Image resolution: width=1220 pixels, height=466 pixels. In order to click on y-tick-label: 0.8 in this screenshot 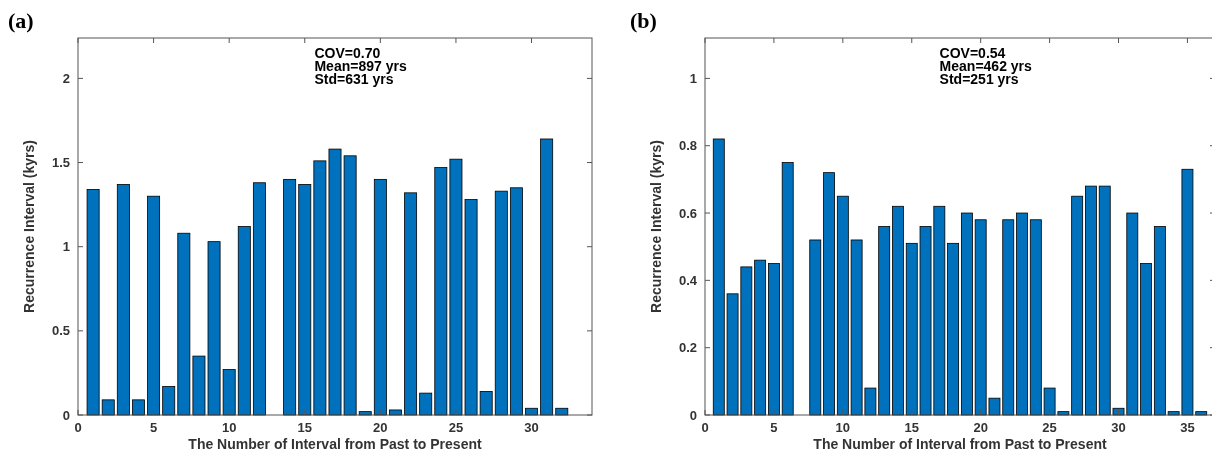, I will do `click(687, 146)`.